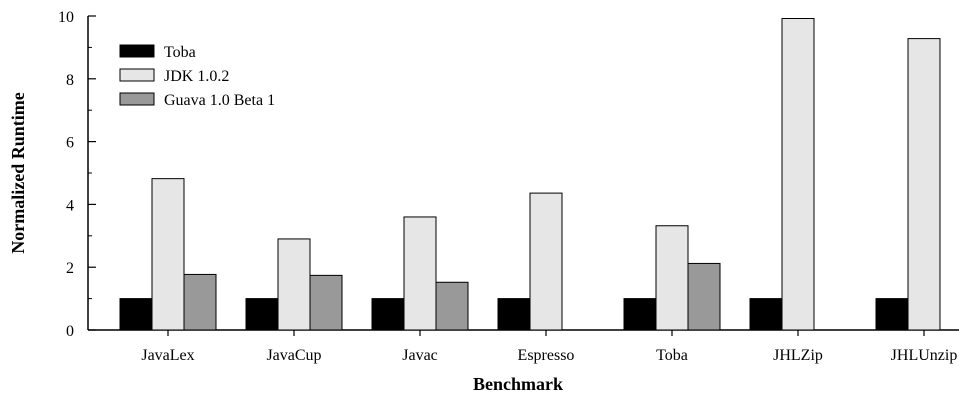 The height and width of the screenshot is (397, 959). Describe the element at coordinates (293, 355) in the screenshot. I see `x-tick-label-javacup: JavaCup` at that location.